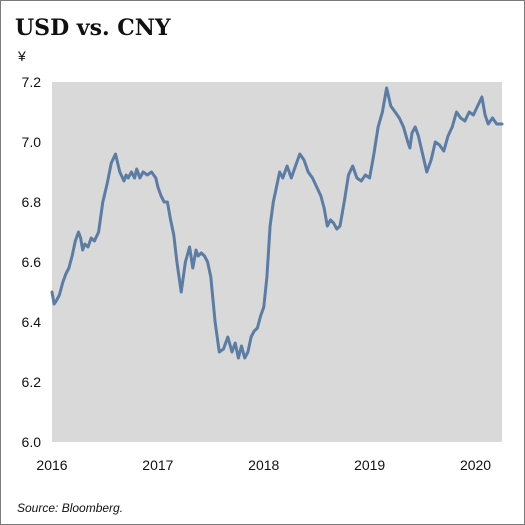 The image size is (525, 525). I want to click on source-note: Source: Bloomberg., so click(70, 508).